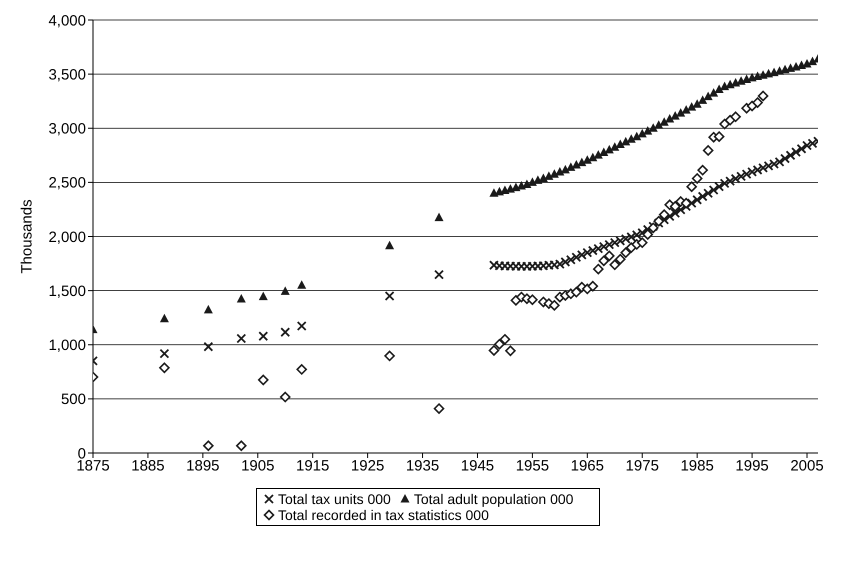 Image resolution: width=856 pixels, height=561 pixels. I want to click on x-tick-label: 1955, so click(533, 466).